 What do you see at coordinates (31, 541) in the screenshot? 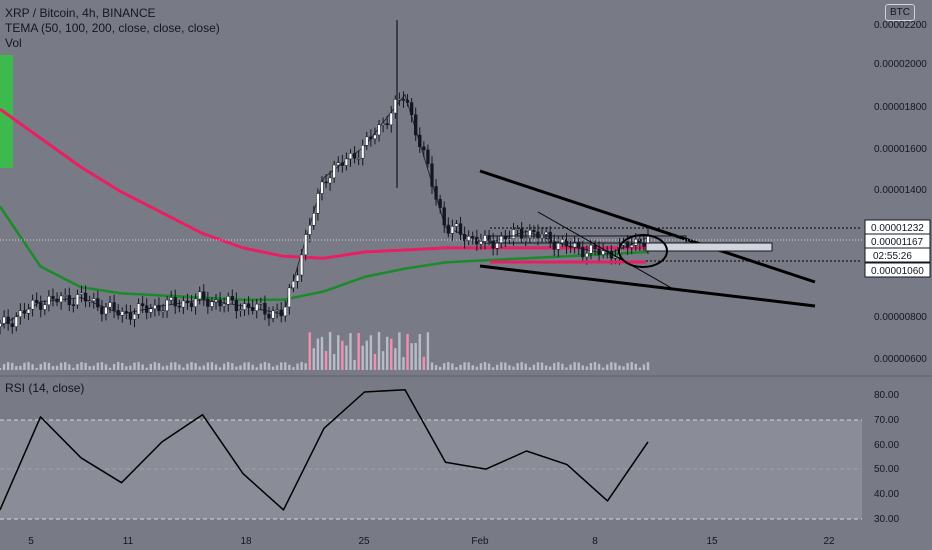
I see `time-tick: 5` at bounding box center [31, 541].